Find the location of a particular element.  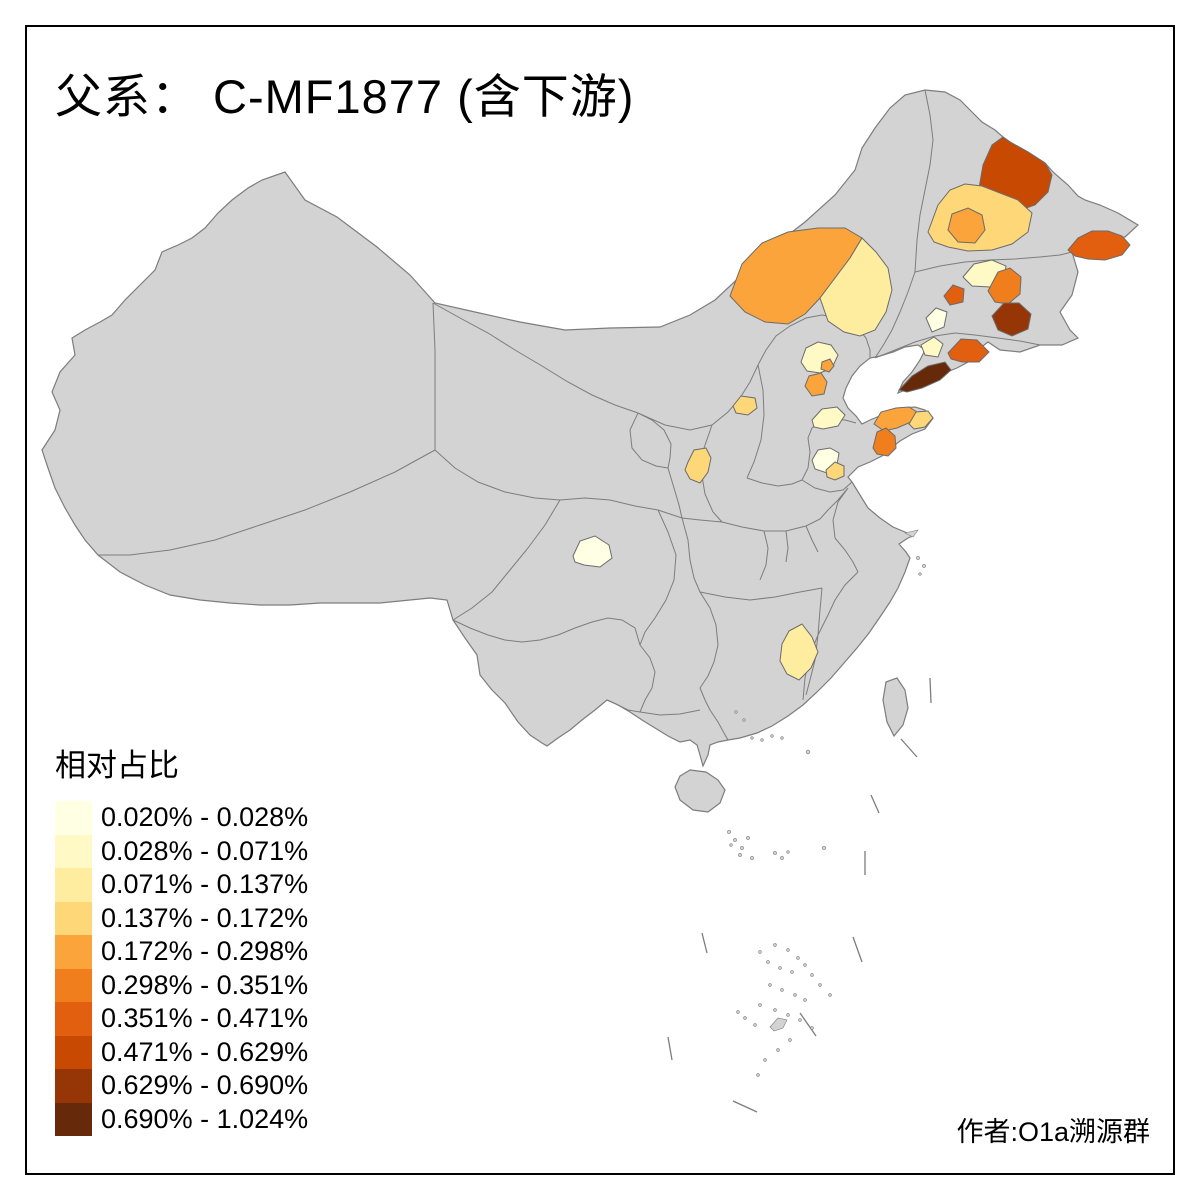

region-heilongjiang-east is located at coordinates (1099, 245).